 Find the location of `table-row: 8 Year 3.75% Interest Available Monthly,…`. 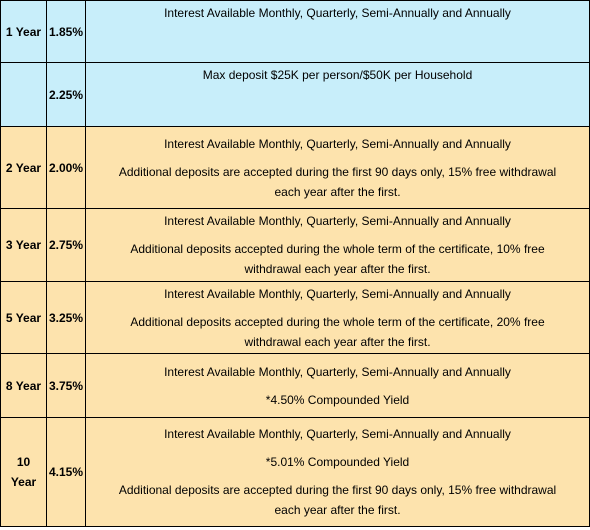

table-row: 8 Year 3.75% Interest Available Monthly,… is located at coordinates (295, 385).